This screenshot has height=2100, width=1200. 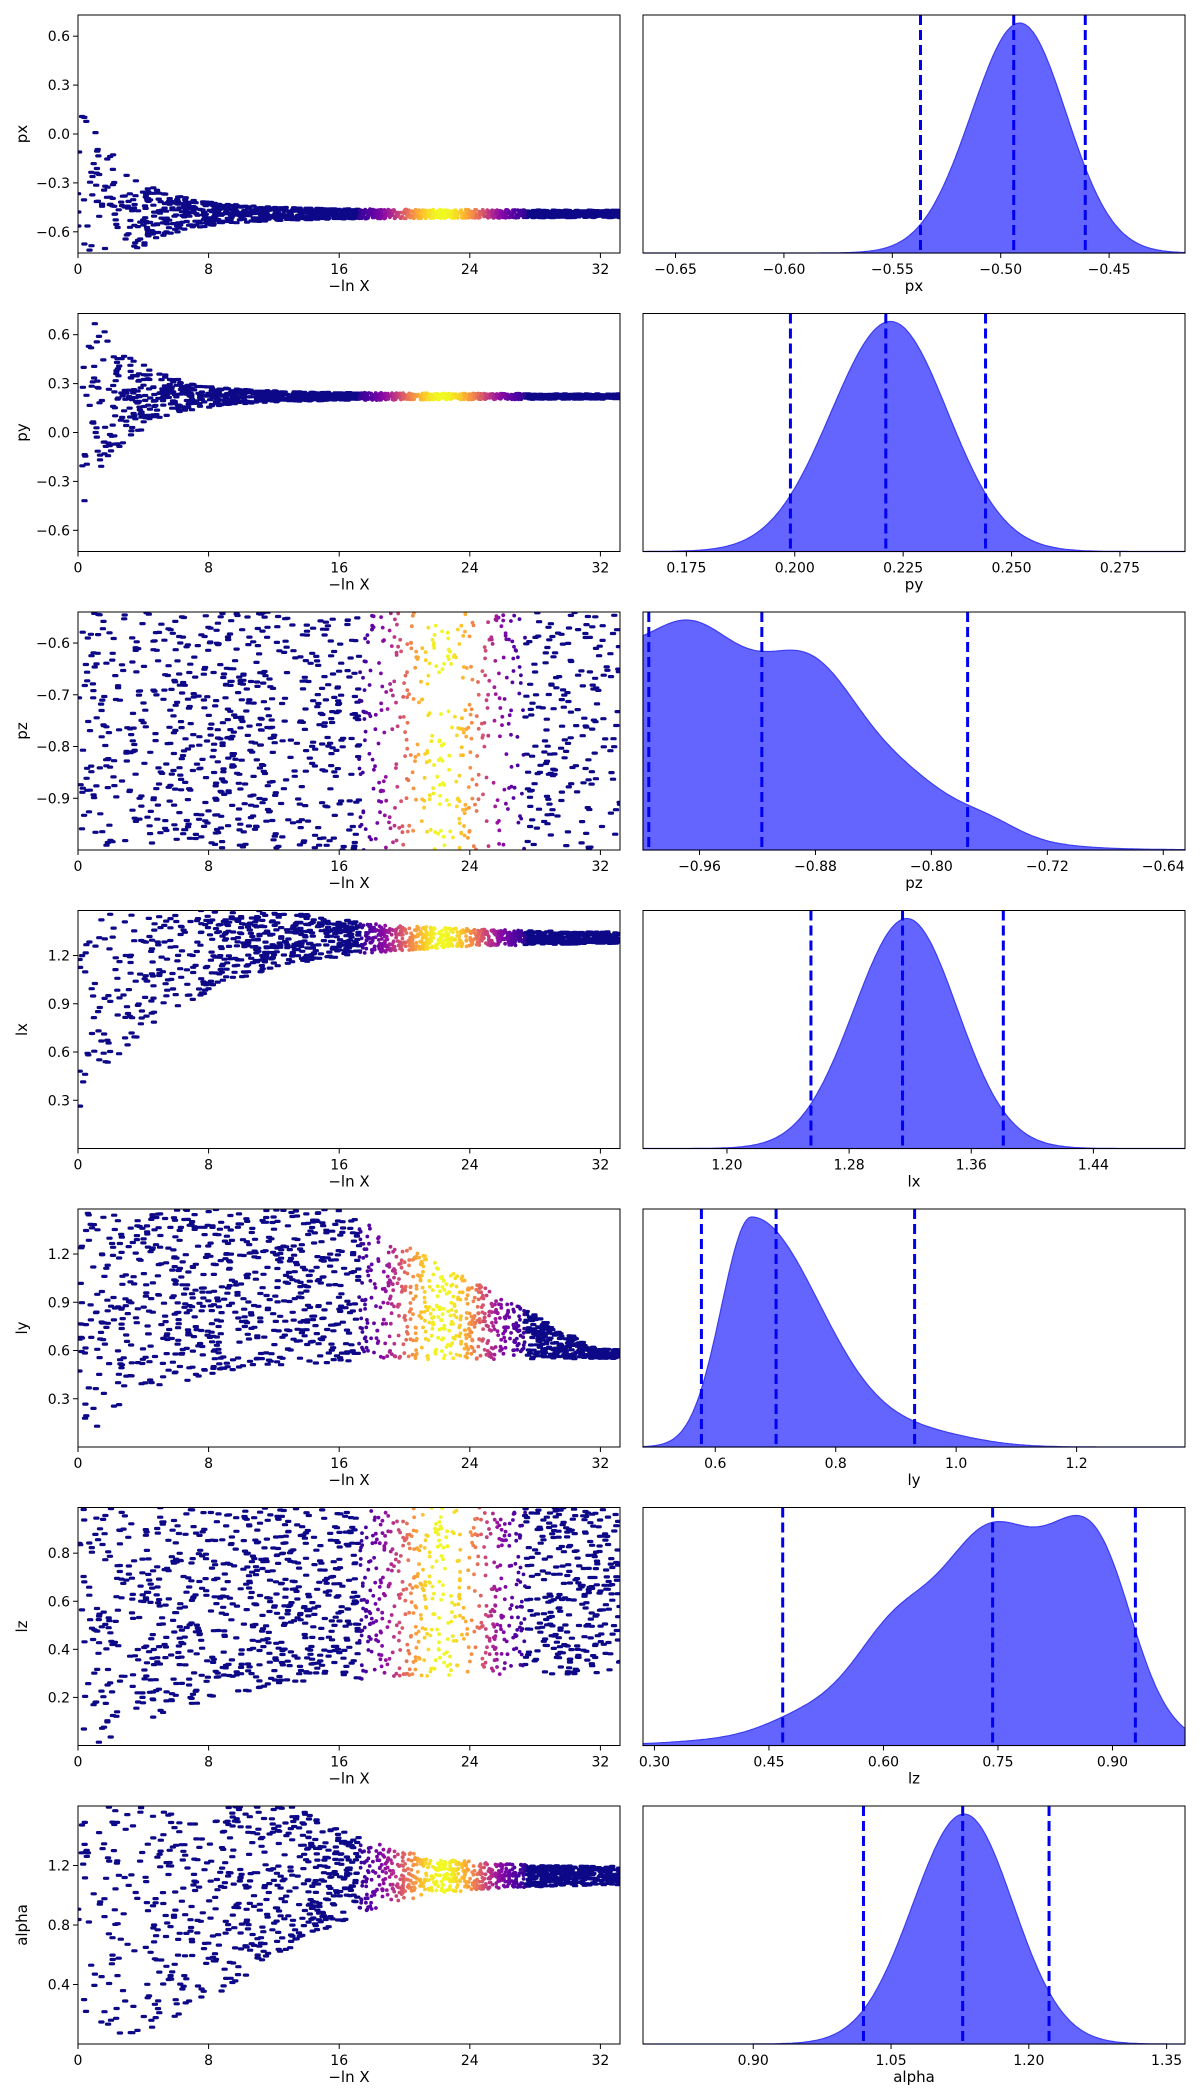 What do you see at coordinates (348, 2077) in the screenshot?
I see `x-axis-label: −ln X` at bounding box center [348, 2077].